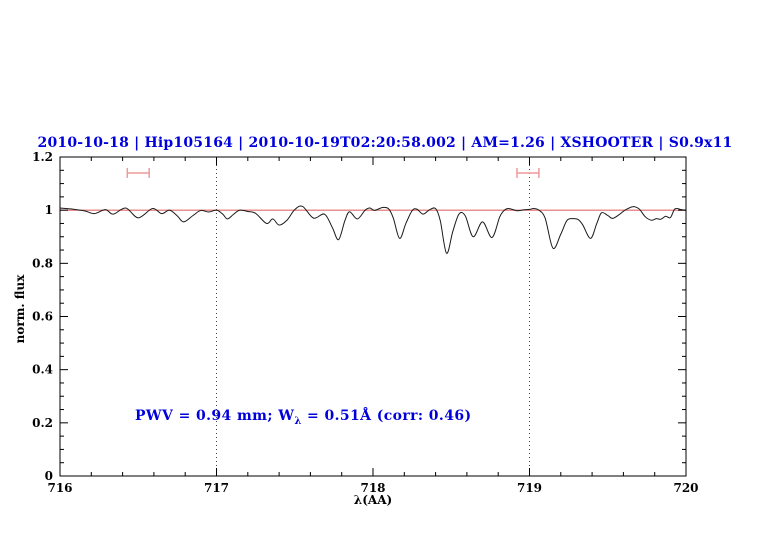 The width and height of the screenshot is (782, 542). What do you see at coordinates (42, 157) in the screenshot?
I see `y-tick-label: 1.2` at bounding box center [42, 157].